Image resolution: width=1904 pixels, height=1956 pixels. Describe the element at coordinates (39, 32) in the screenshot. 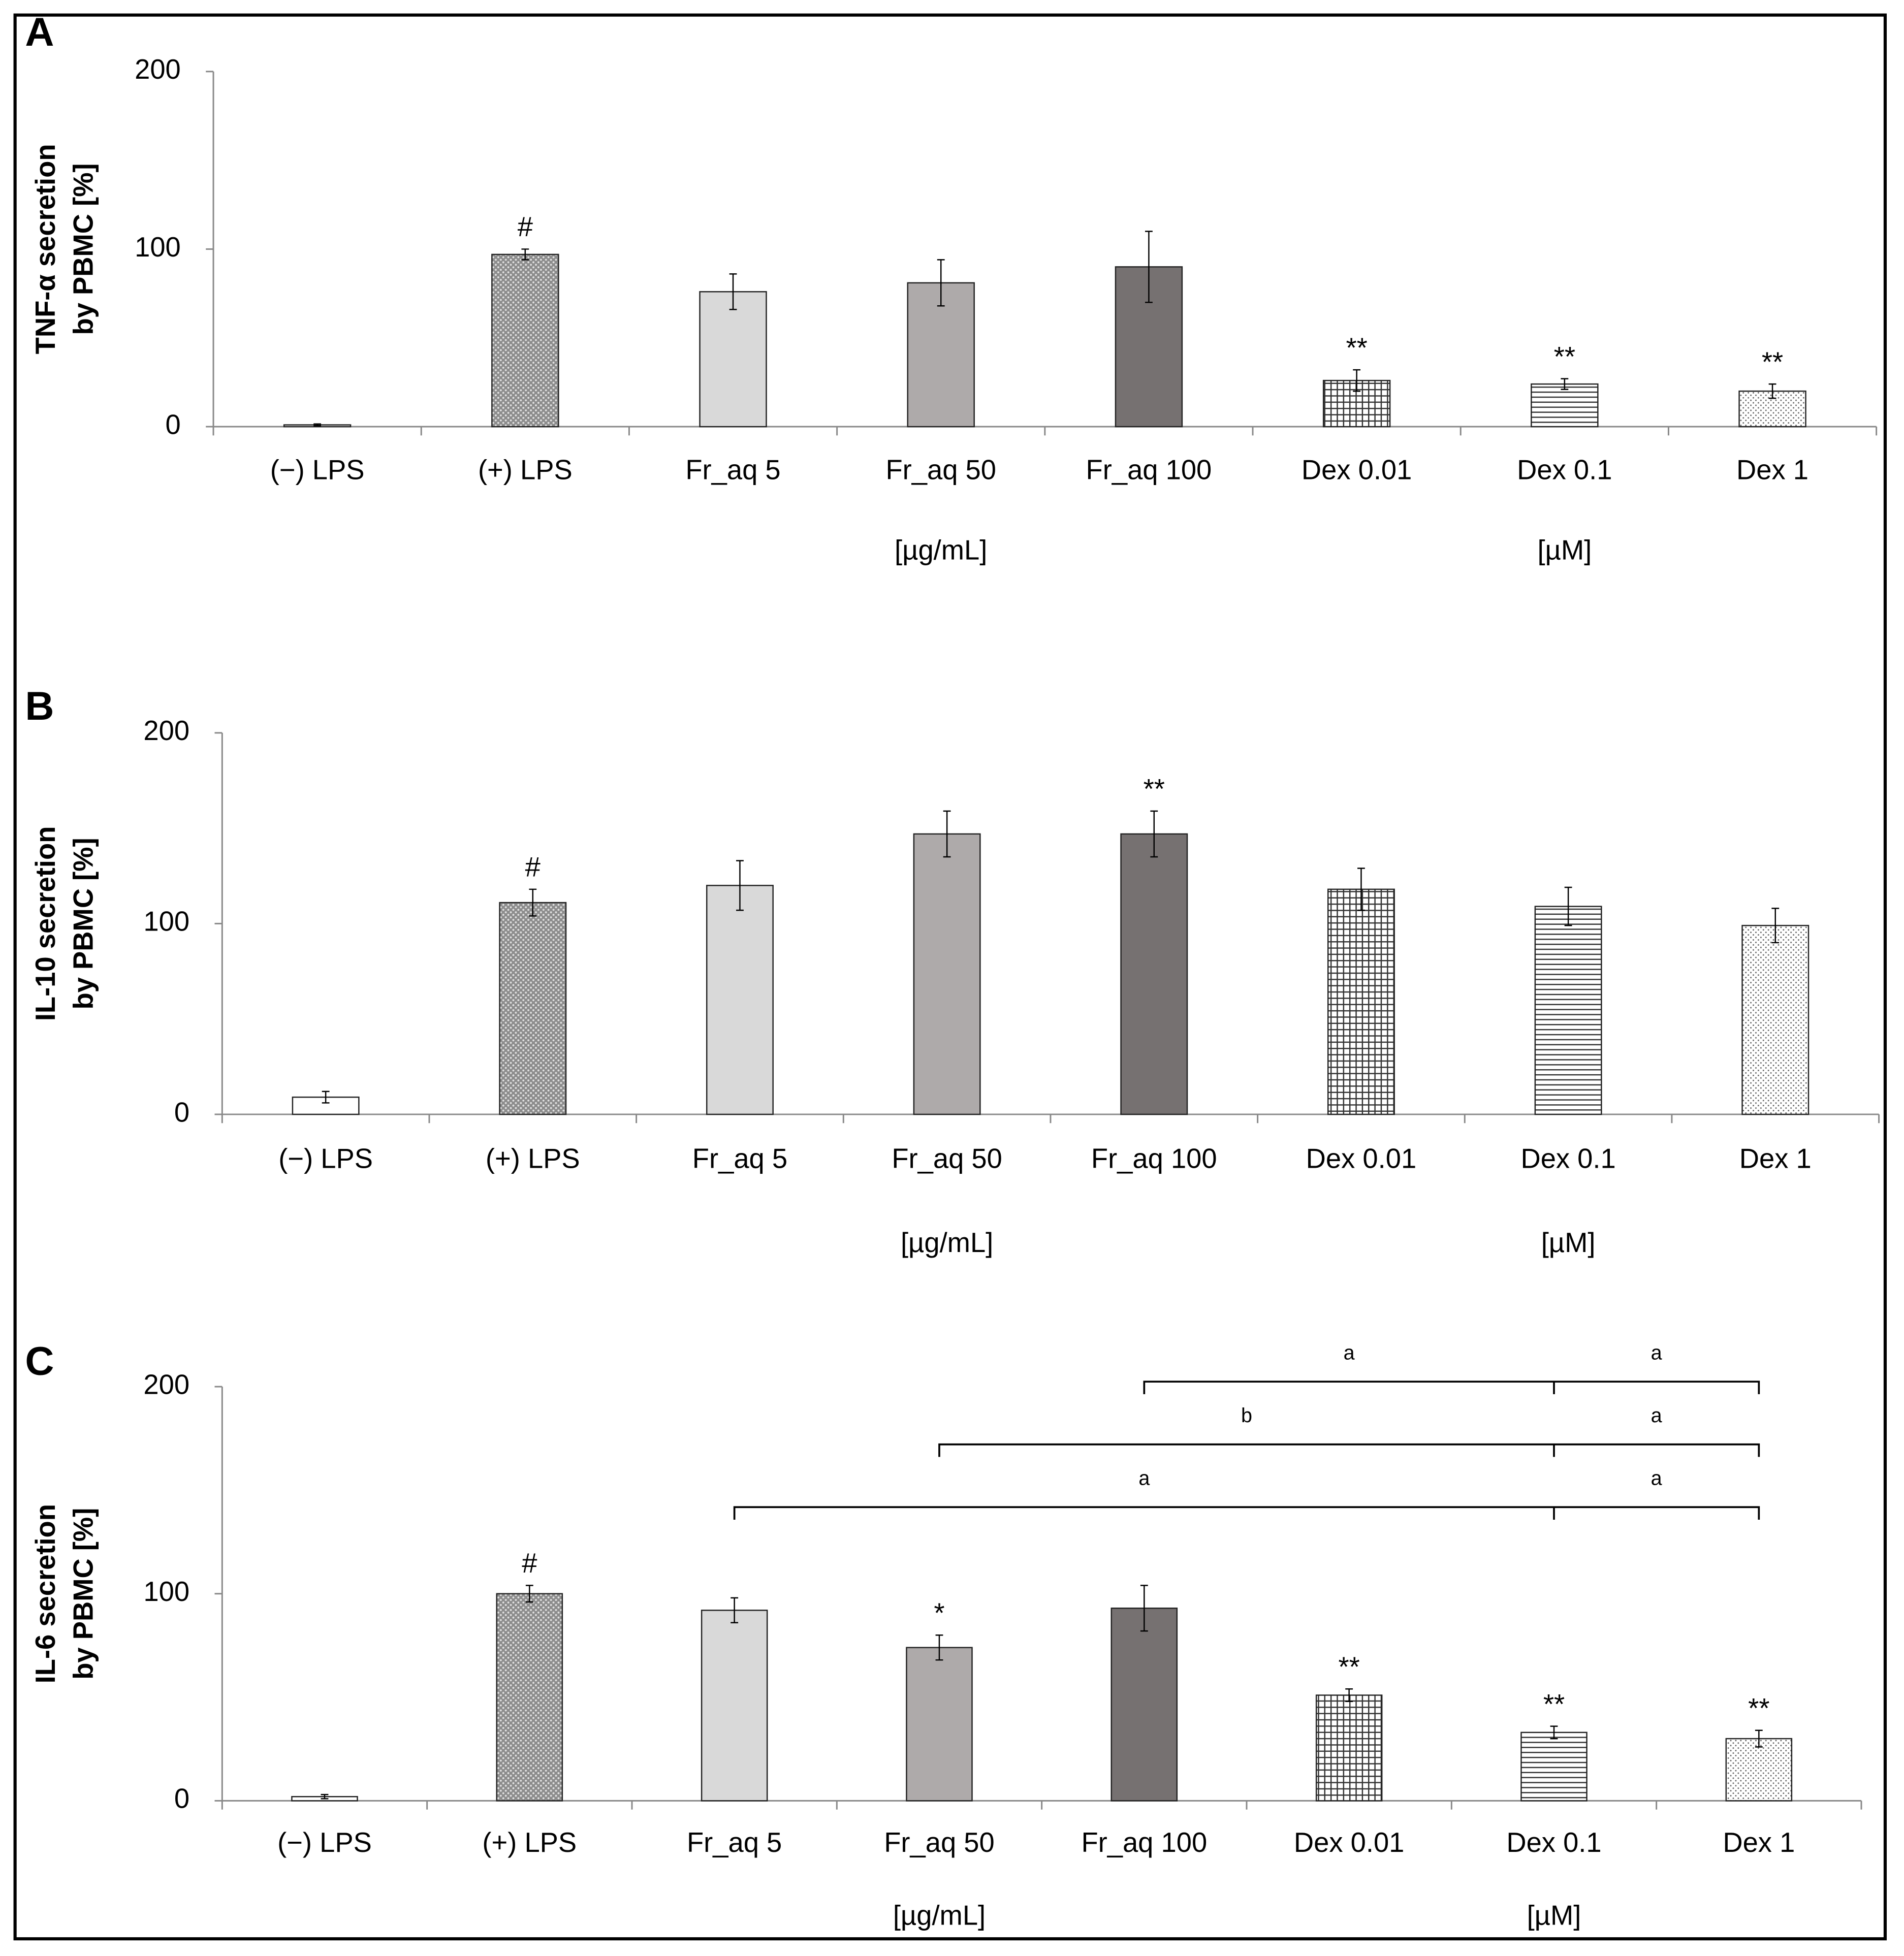

I see `panel-letter: A` at that location.